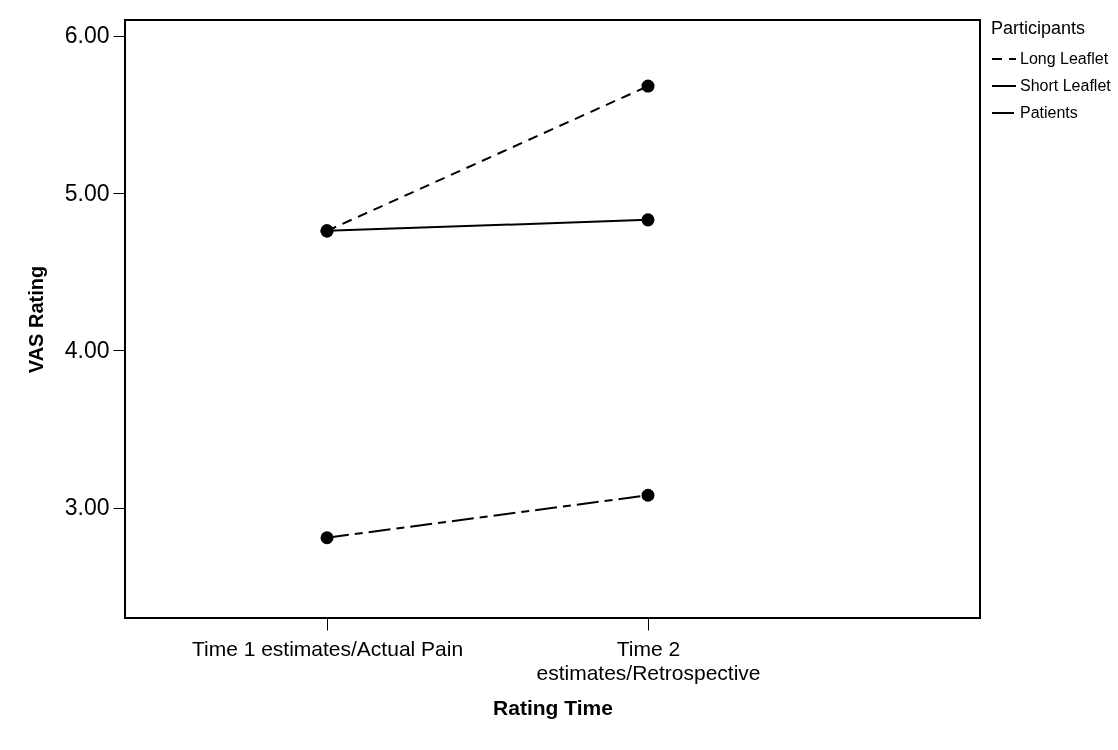 The width and height of the screenshot is (1118, 750). I want to click on y-axis-title: VAS Rating, so click(35, 319).